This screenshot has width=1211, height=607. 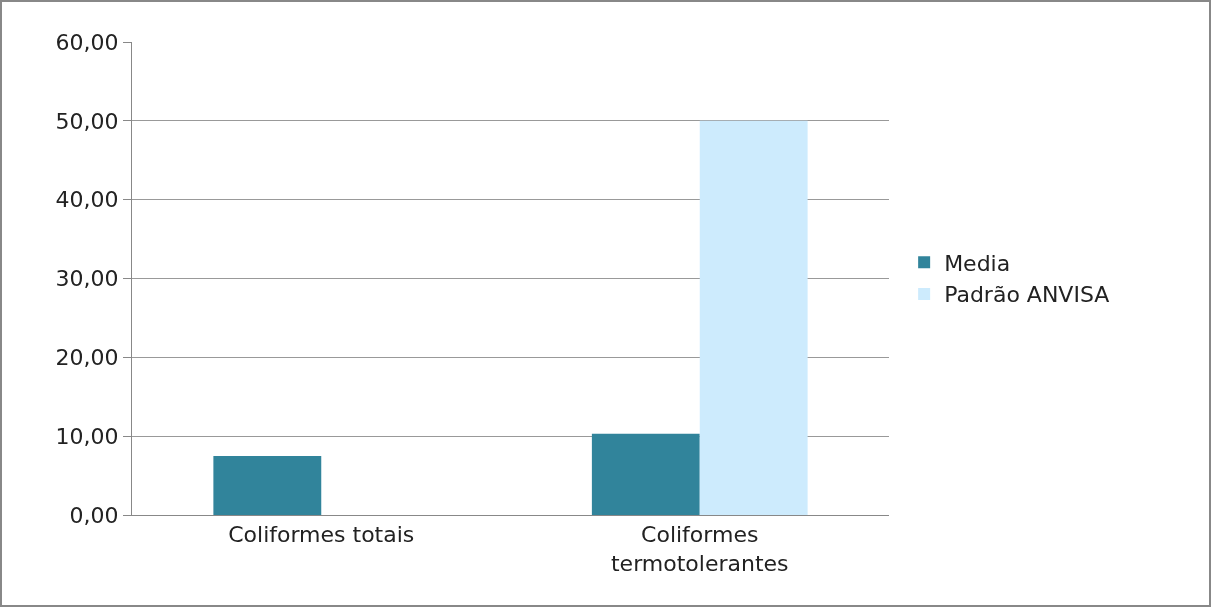 What do you see at coordinates (94, 515) in the screenshot?
I see `y-tick-label: 0,00` at bounding box center [94, 515].